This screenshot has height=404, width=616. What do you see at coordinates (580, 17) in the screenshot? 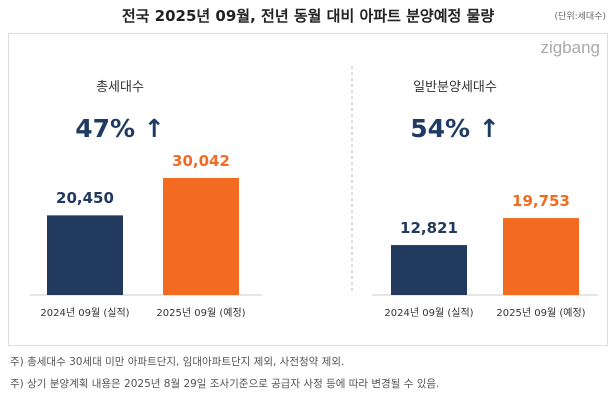
I see `unit-label: (단위:세대수)` at bounding box center [580, 17].